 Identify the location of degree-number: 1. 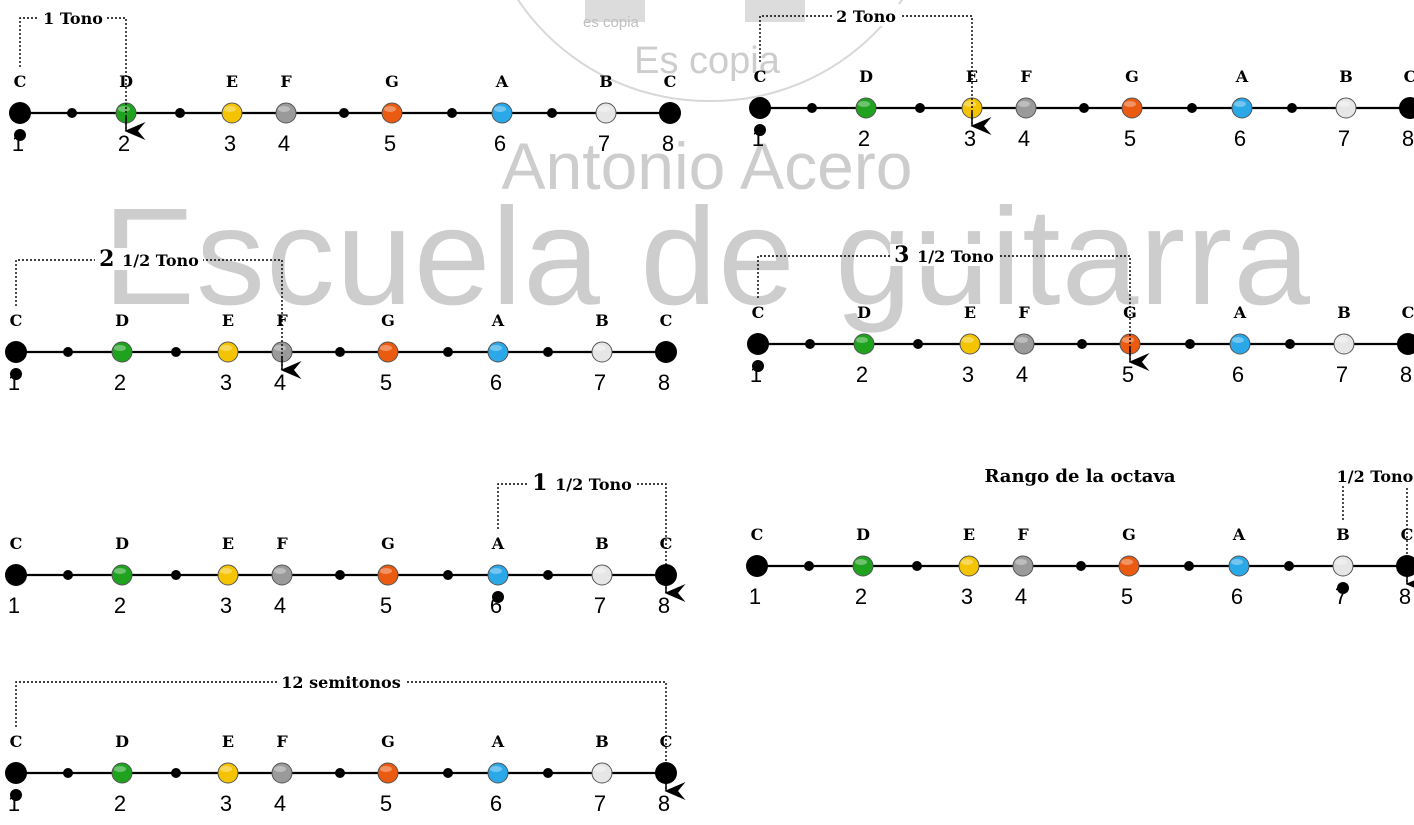
(755, 596).